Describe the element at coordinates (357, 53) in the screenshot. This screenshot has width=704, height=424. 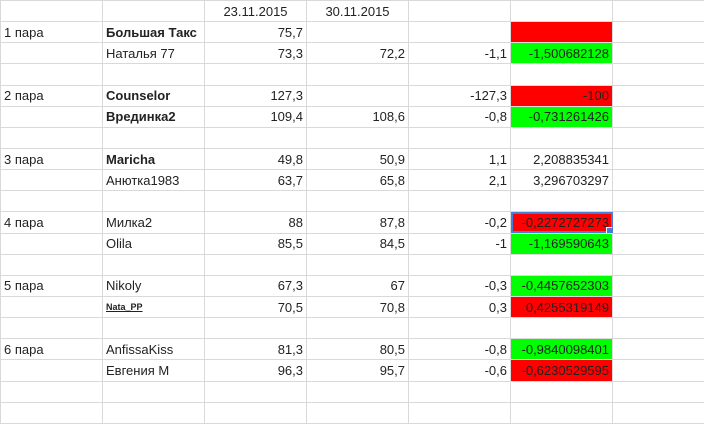
I see `value-cell-30-11: 72,2` at that location.